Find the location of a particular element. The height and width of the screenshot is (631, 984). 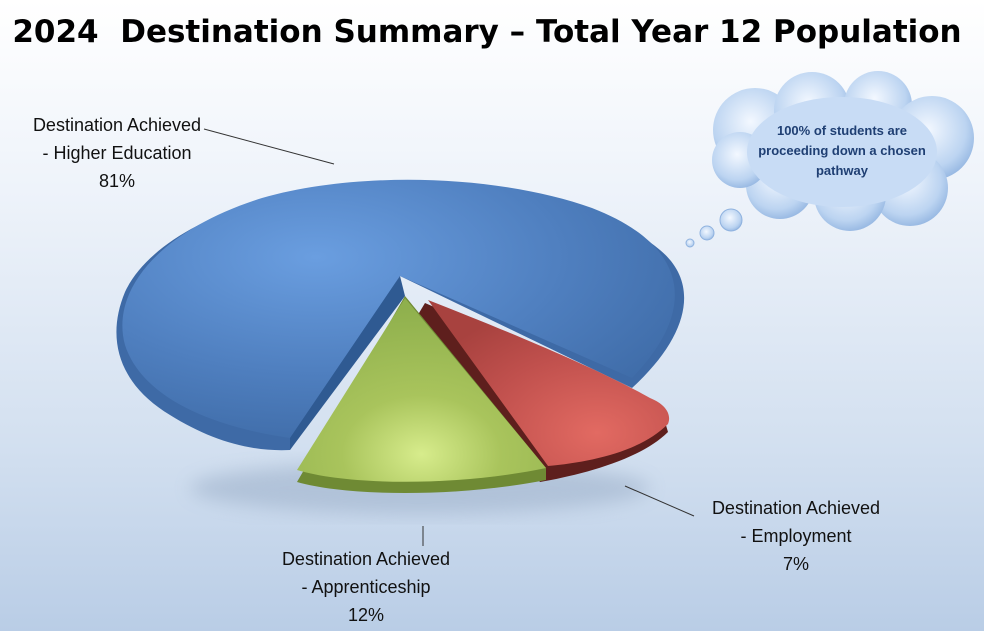

pie-slice-apprenticeship is located at coordinates (421, 395).